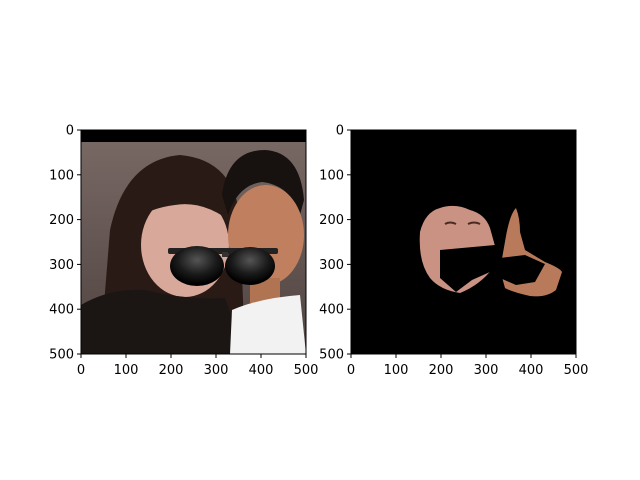 The height and width of the screenshot is (480, 640). I want to click on left-y-tick-label: 200, so click(61, 220).